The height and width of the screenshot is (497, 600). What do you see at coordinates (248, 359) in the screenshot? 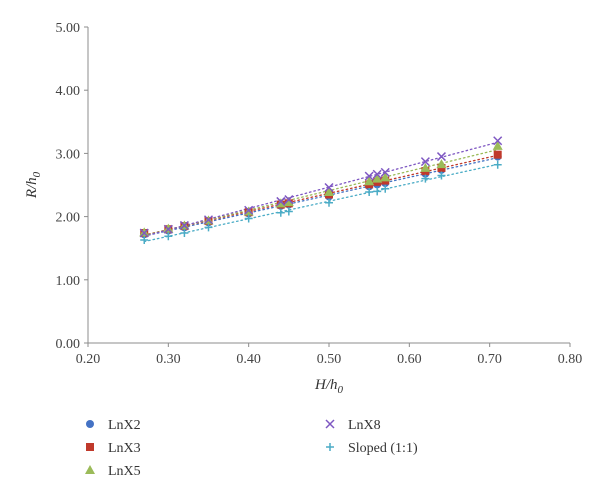
I see `x-tick-label: 0.40` at bounding box center [248, 359].